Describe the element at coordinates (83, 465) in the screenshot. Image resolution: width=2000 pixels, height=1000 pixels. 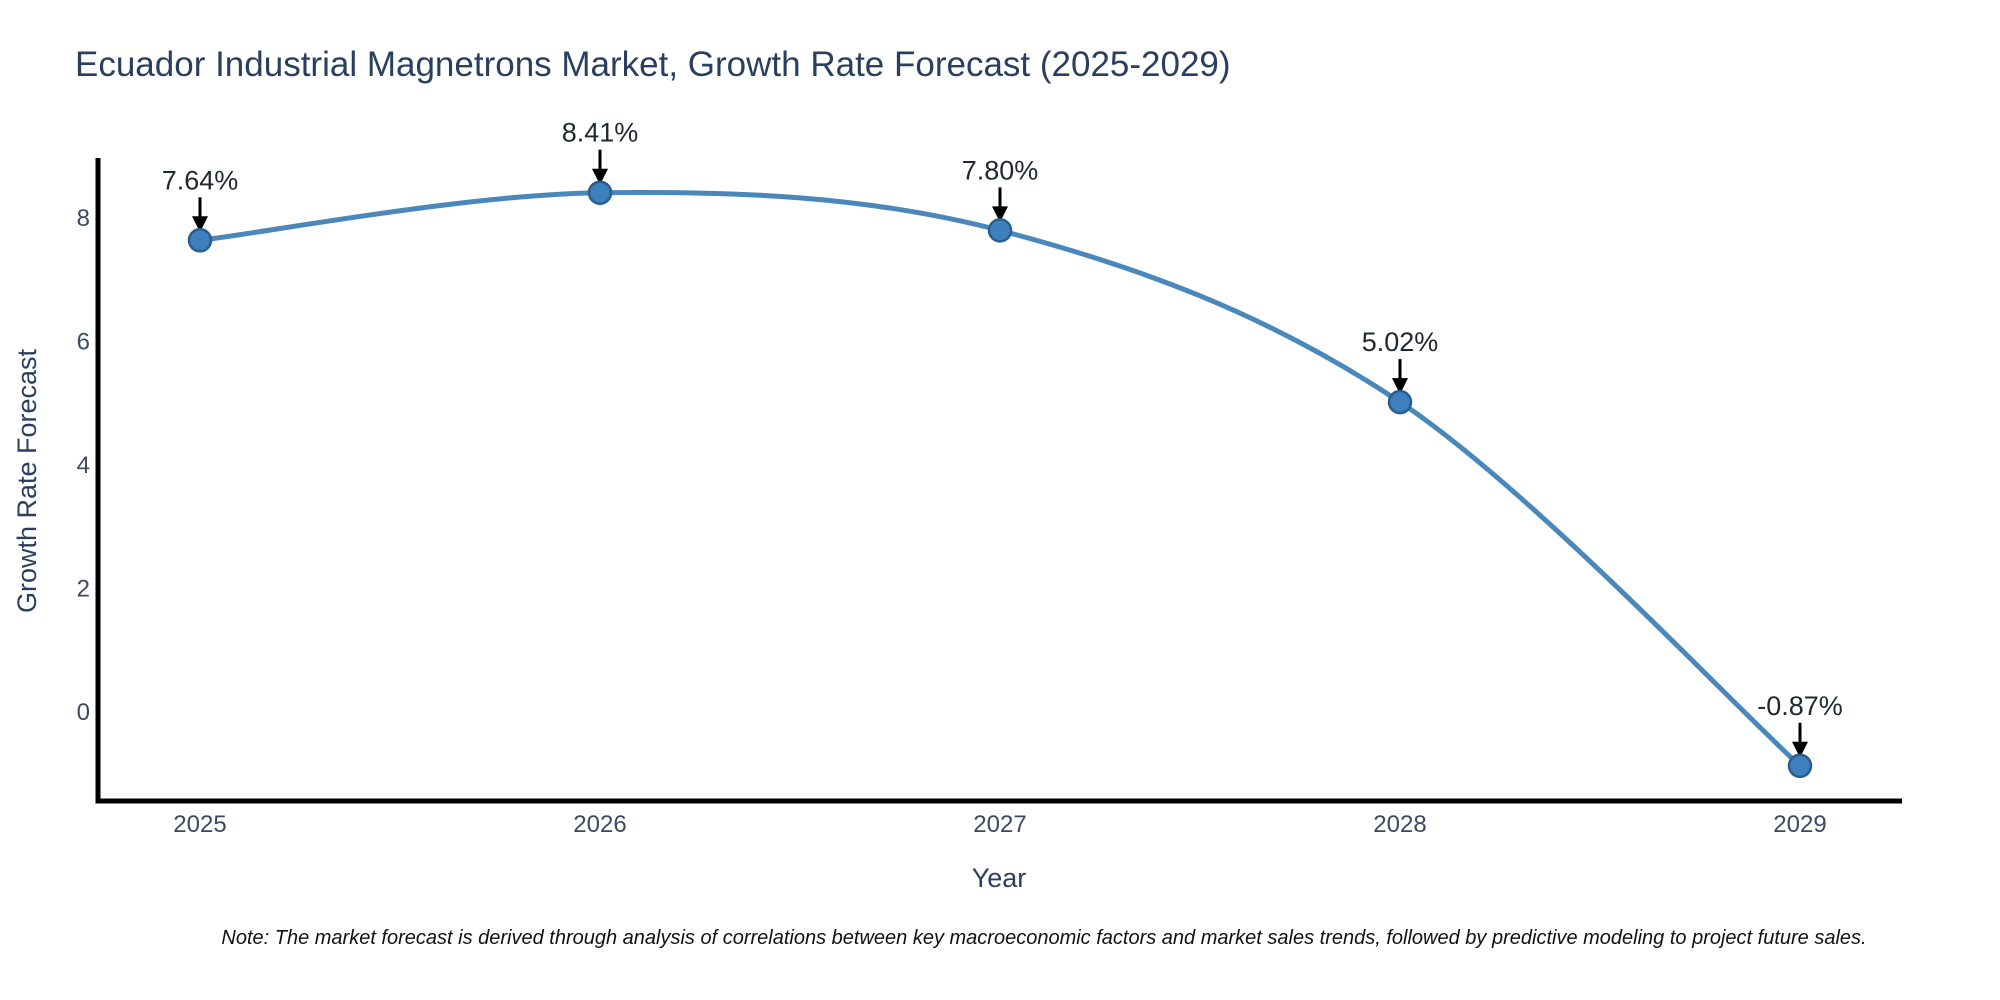
I see `y-tick-label: 4` at that location.